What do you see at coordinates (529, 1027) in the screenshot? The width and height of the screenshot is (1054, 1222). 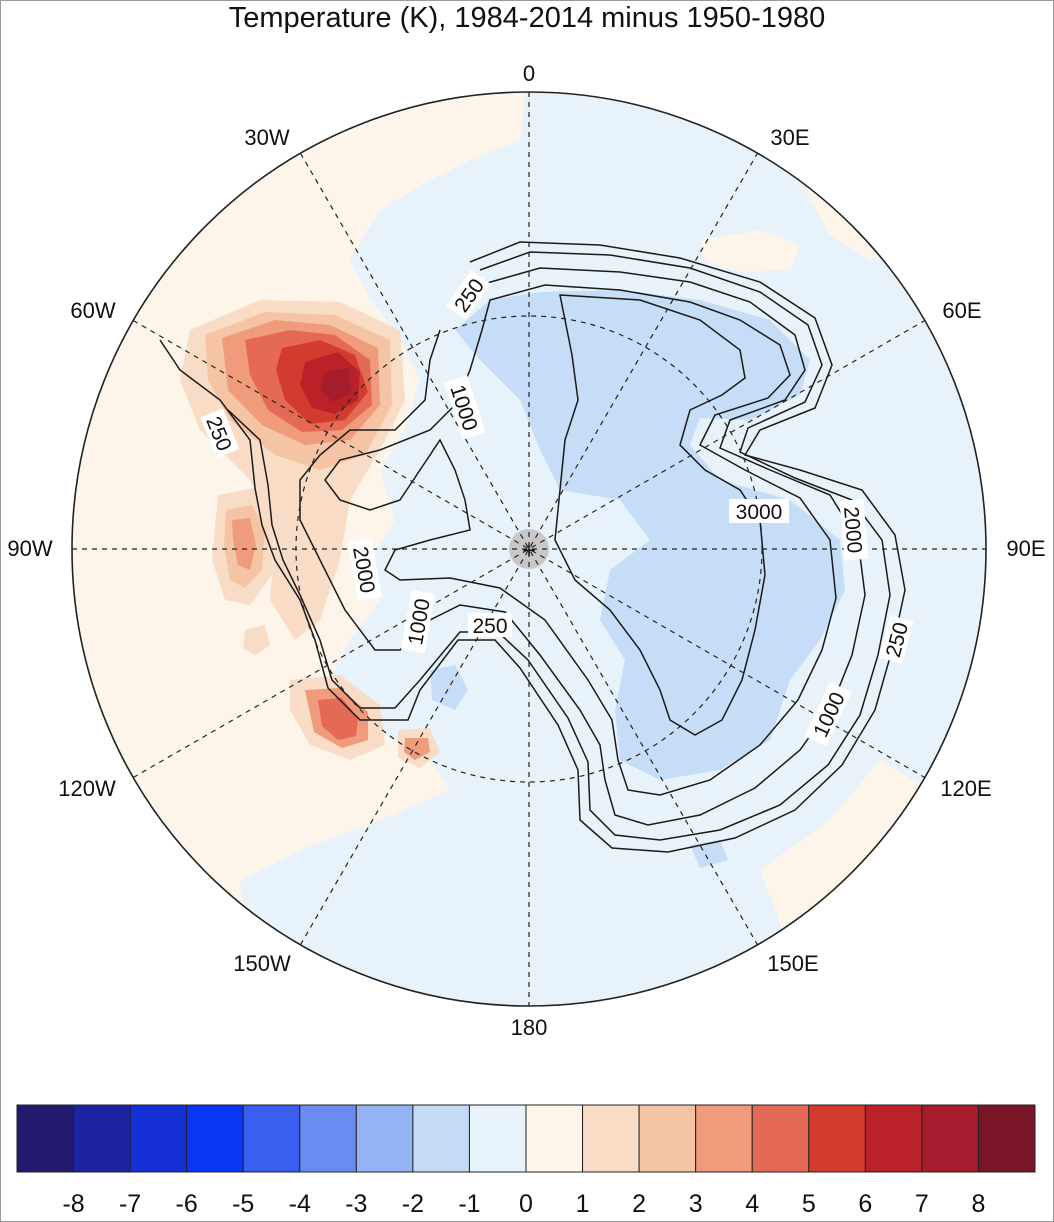 I see `lon-label-180: 180` at bounding box center [529, 1027].